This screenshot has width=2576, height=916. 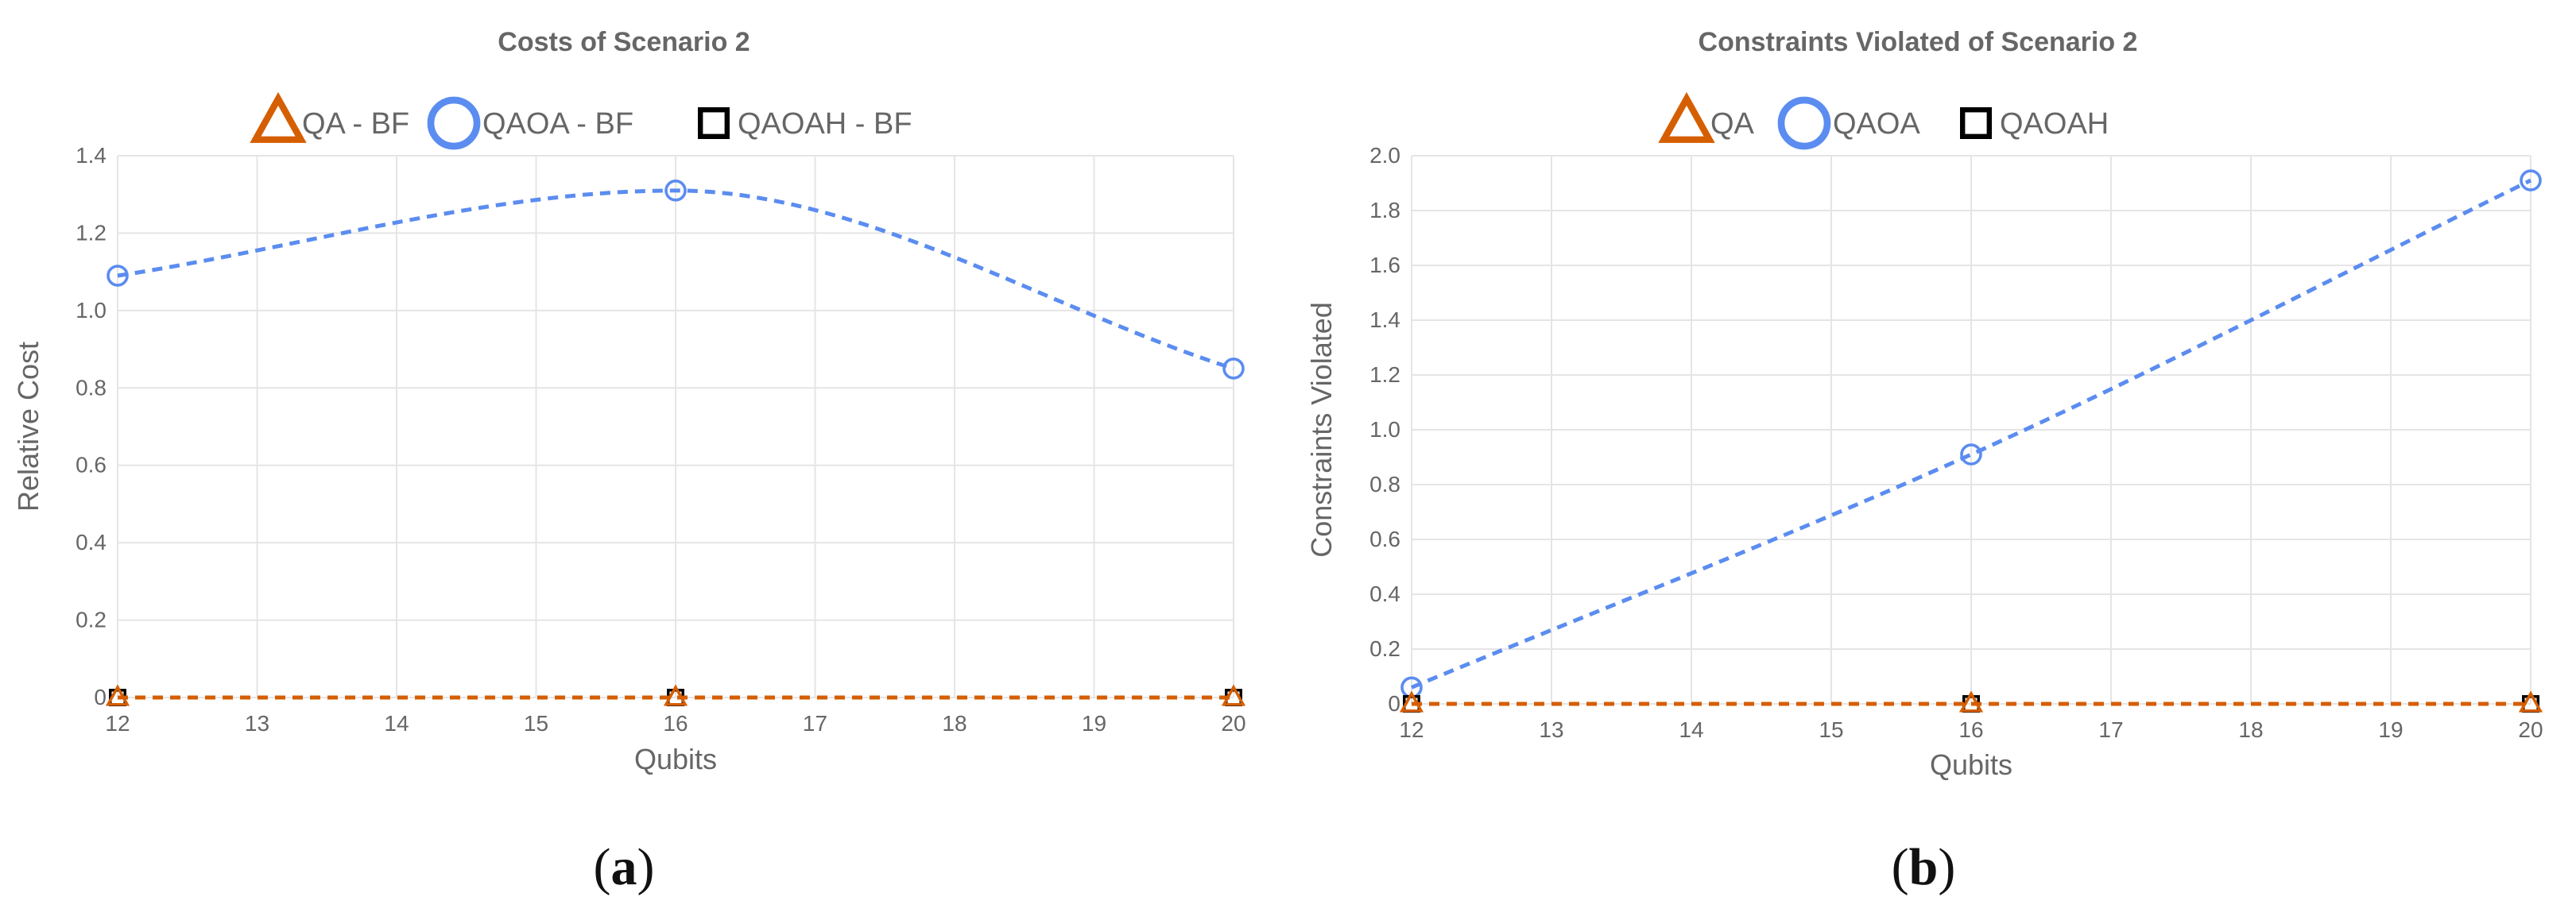 What do you see at coordinates (1384, 265) in the screenshot?
I see `y-tick-label: 1.6` at bounding box center [1384, 265].